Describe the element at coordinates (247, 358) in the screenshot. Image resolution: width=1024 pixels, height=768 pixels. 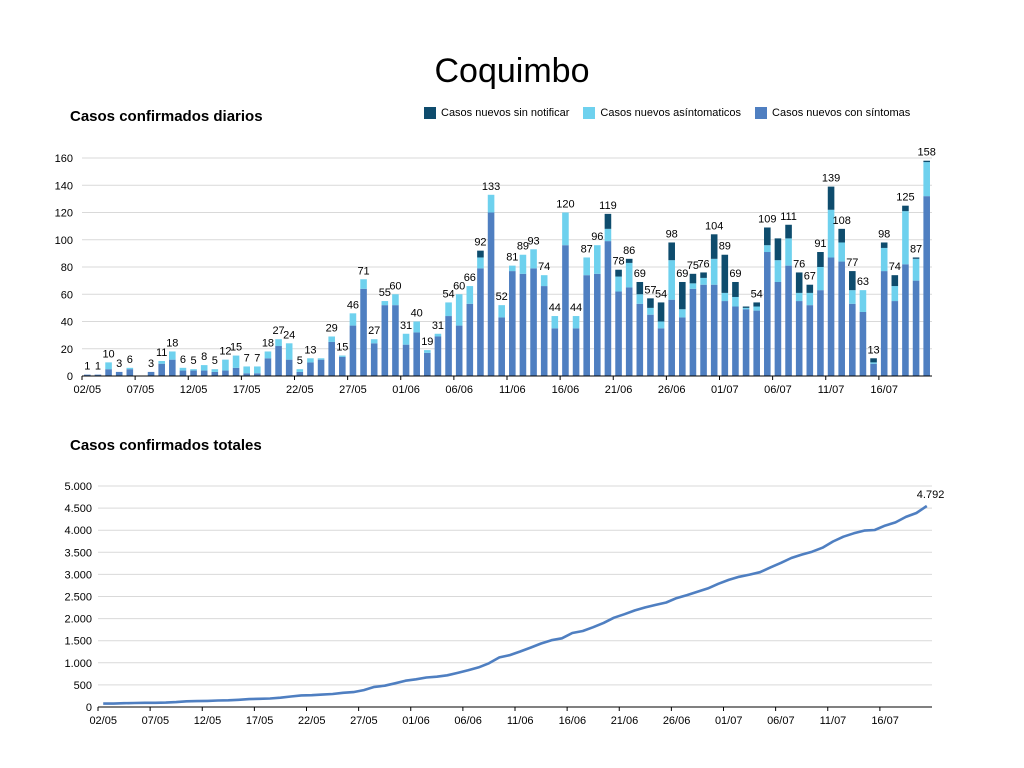
I see `bar-value-label: 7` at that location.